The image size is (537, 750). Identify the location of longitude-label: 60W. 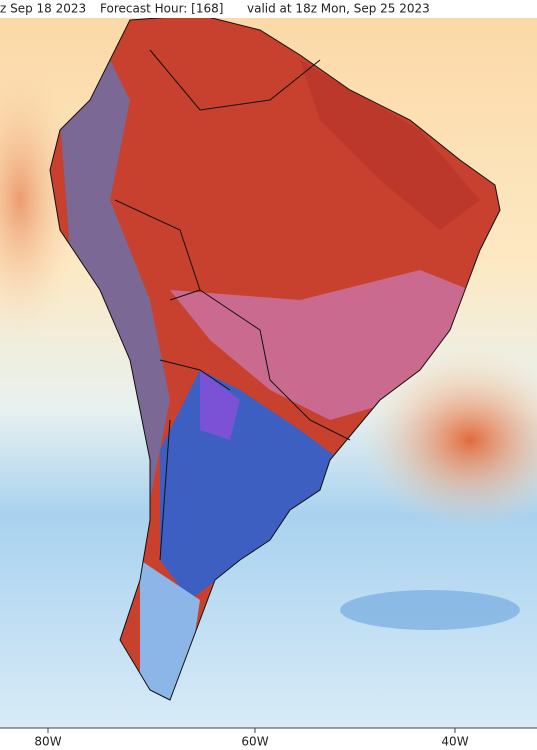
(254, 742).